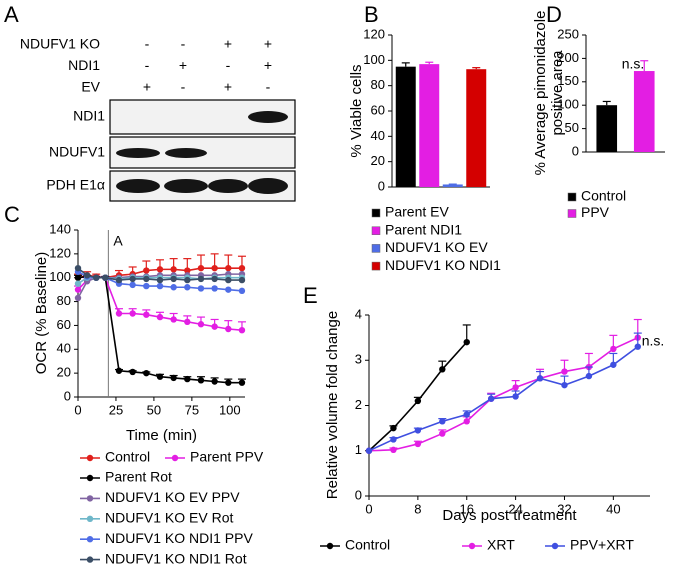  What do you see at coordinates (138, 477) in the screenshot?
I see `legend-label: Parent Rot` at bounding box center [138, 477].